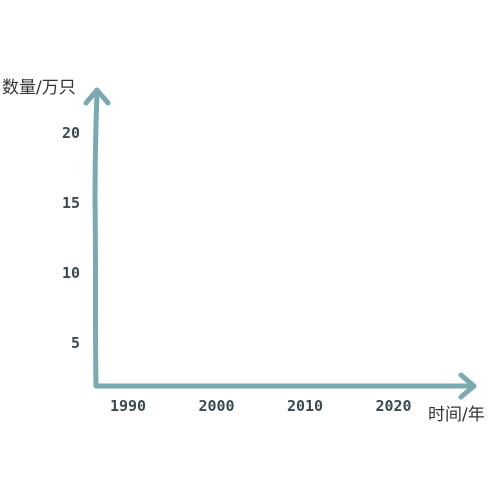 Image resolution: width=500 pixels, height=500 pixels. What do you see at coordinates (216, 406) in the screenshot?
I see `x-tick-label: 2000` at bounding box center [216, 406].